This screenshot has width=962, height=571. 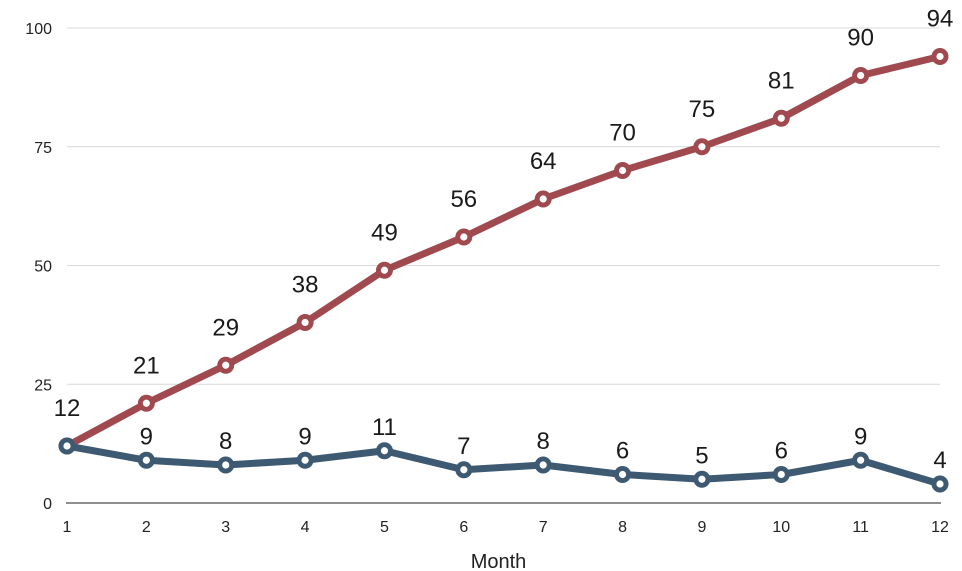 I want to click on series-2-data-label: 4, so click(x=939, y=460).